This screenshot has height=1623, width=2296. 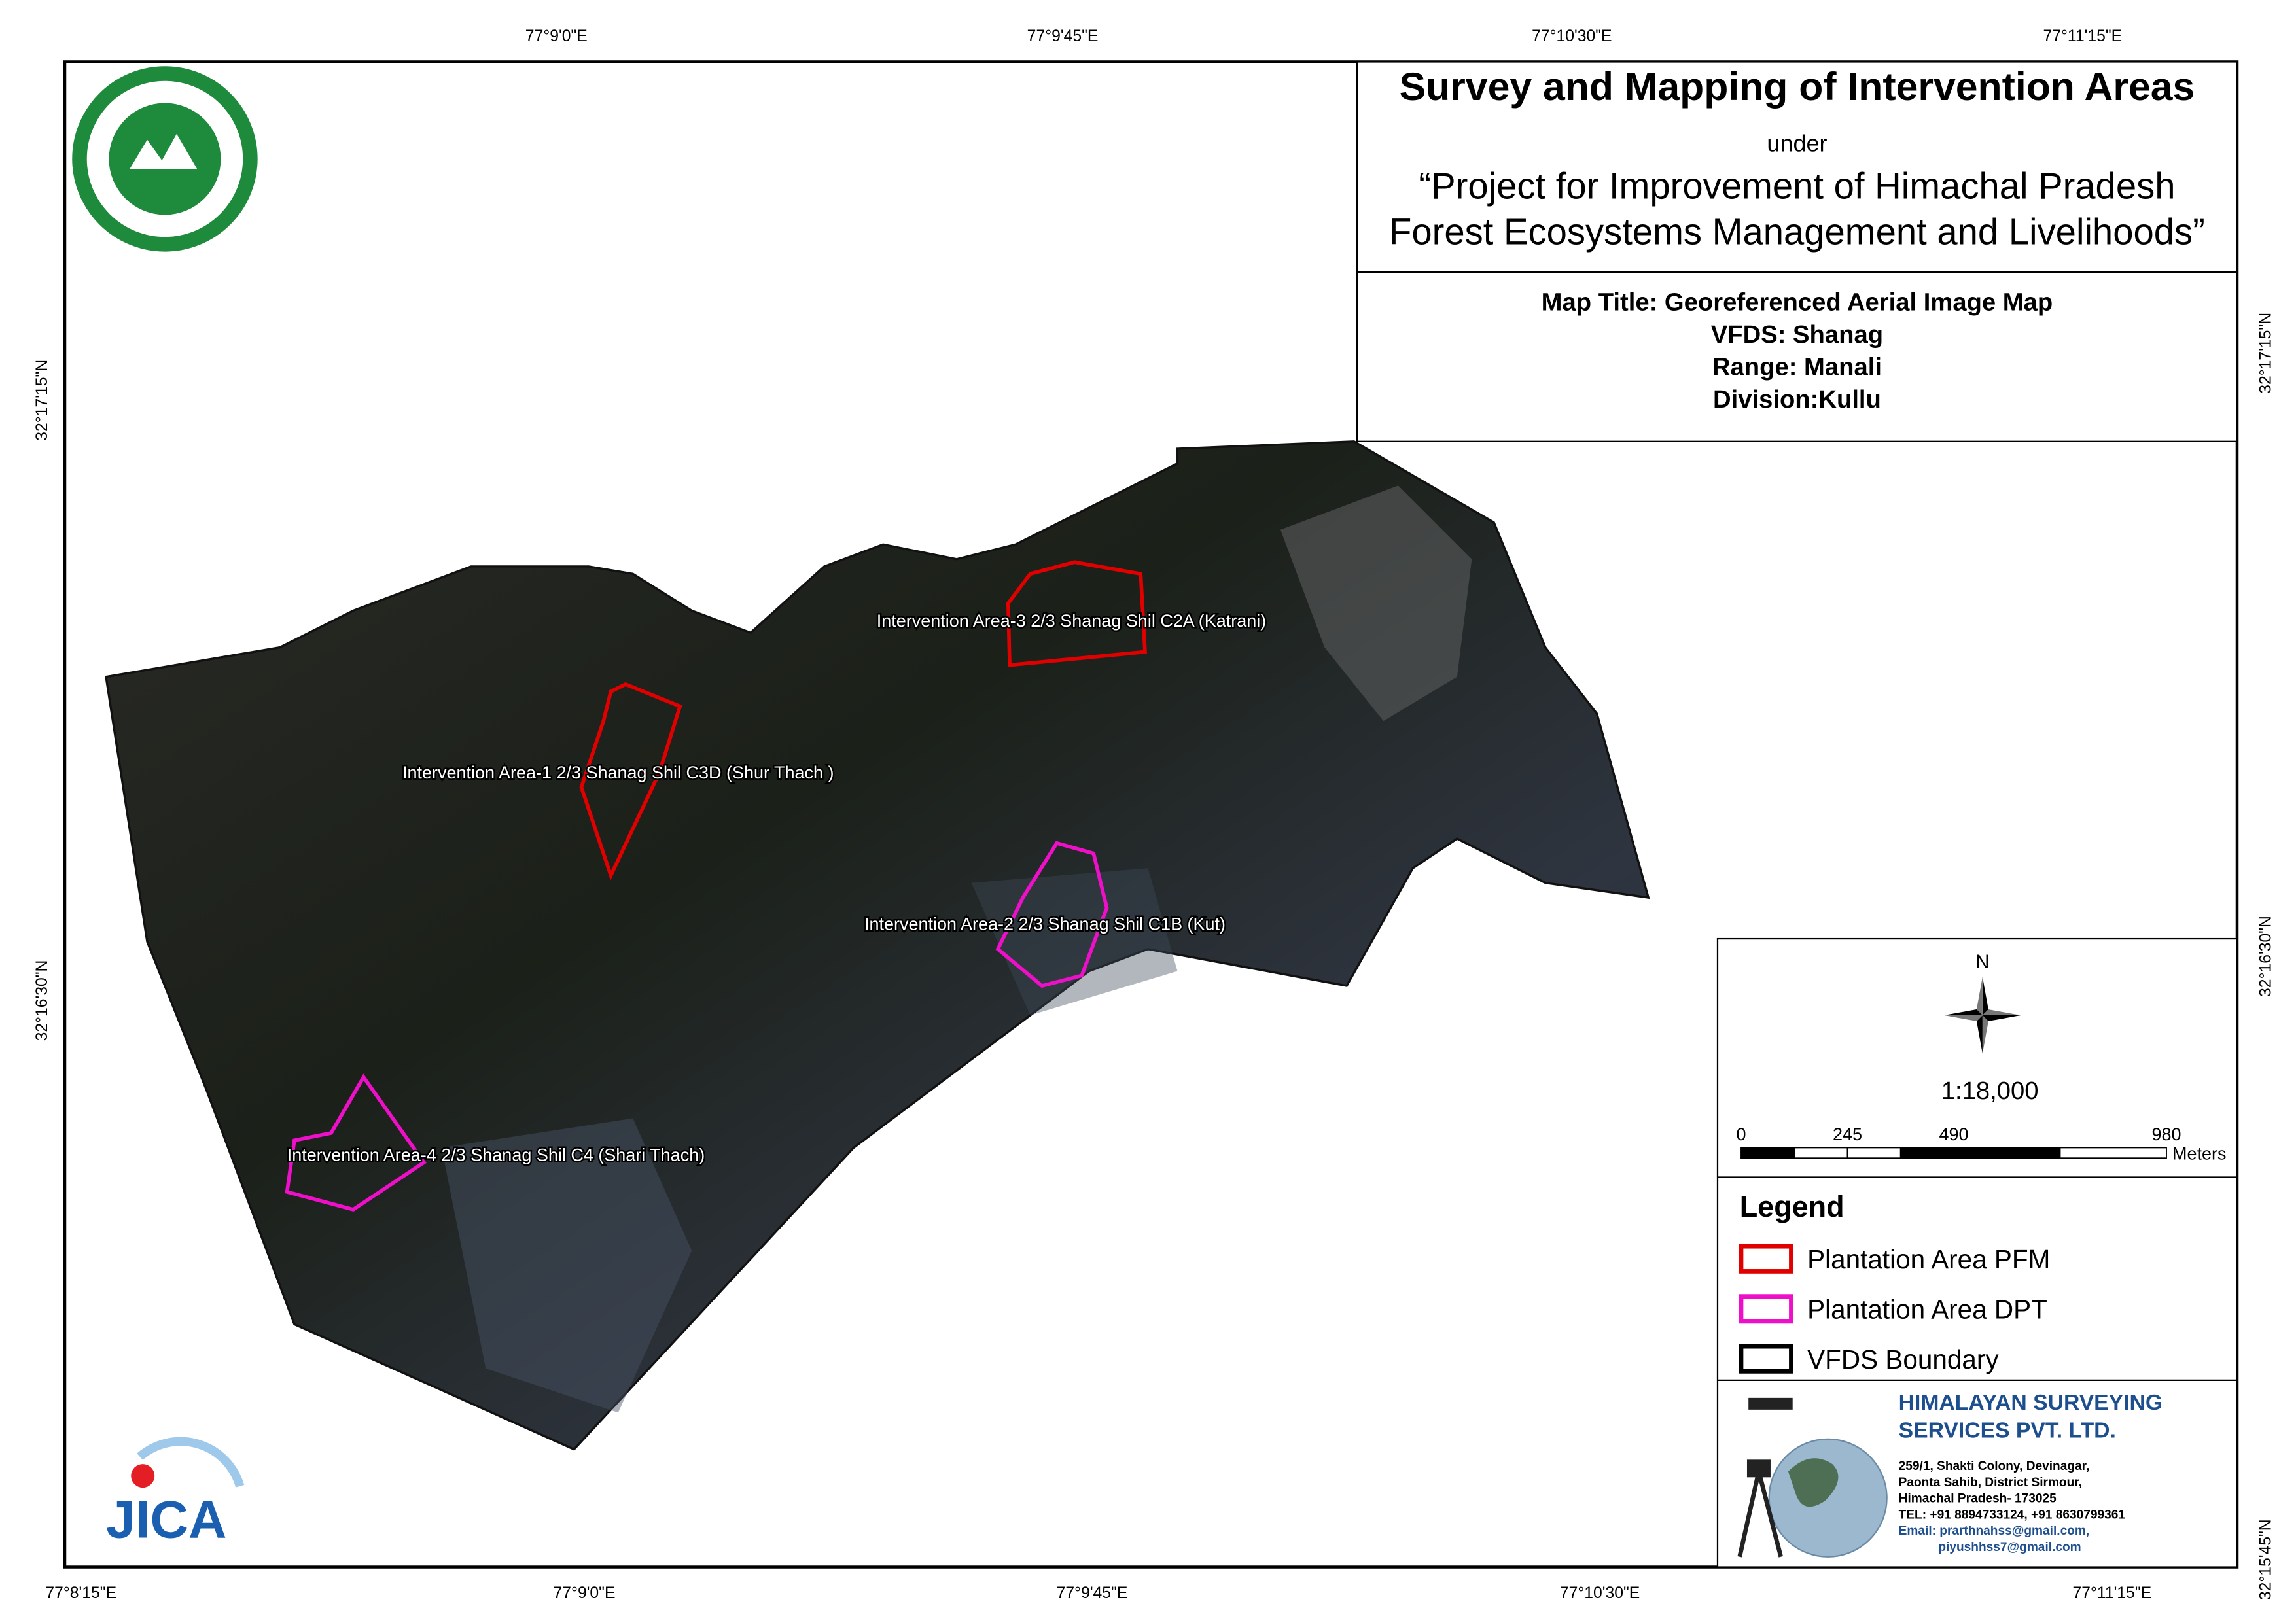 What do you see at coordinates (2009, 1547) in the screenshot?
I see `email: piyushhss7@gmail.com` at bounding box center [2009, 1547].